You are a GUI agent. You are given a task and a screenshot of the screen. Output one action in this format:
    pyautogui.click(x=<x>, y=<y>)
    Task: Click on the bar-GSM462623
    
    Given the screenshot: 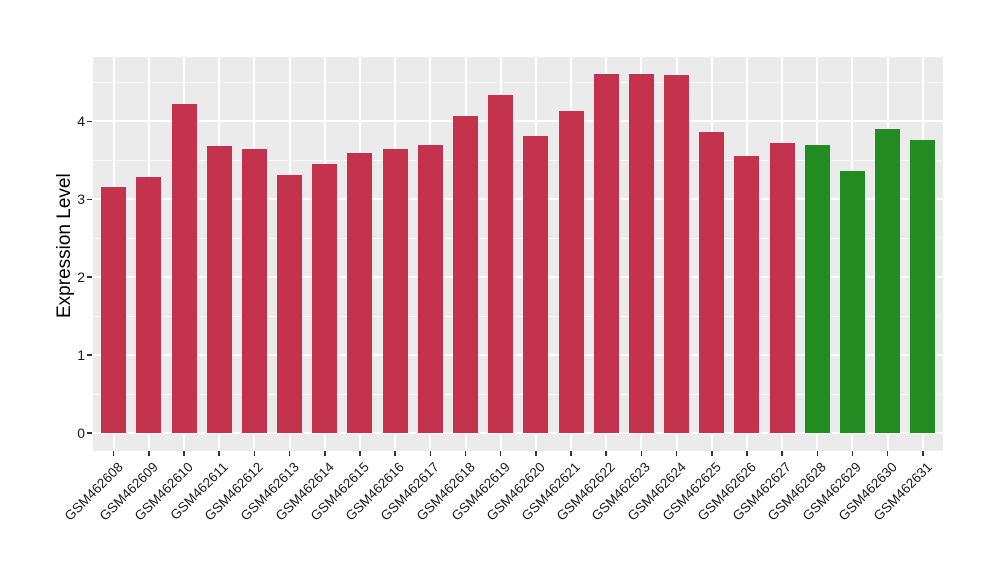 What is the action you would take?
    pyautogui.click(x=641, y=253)
    